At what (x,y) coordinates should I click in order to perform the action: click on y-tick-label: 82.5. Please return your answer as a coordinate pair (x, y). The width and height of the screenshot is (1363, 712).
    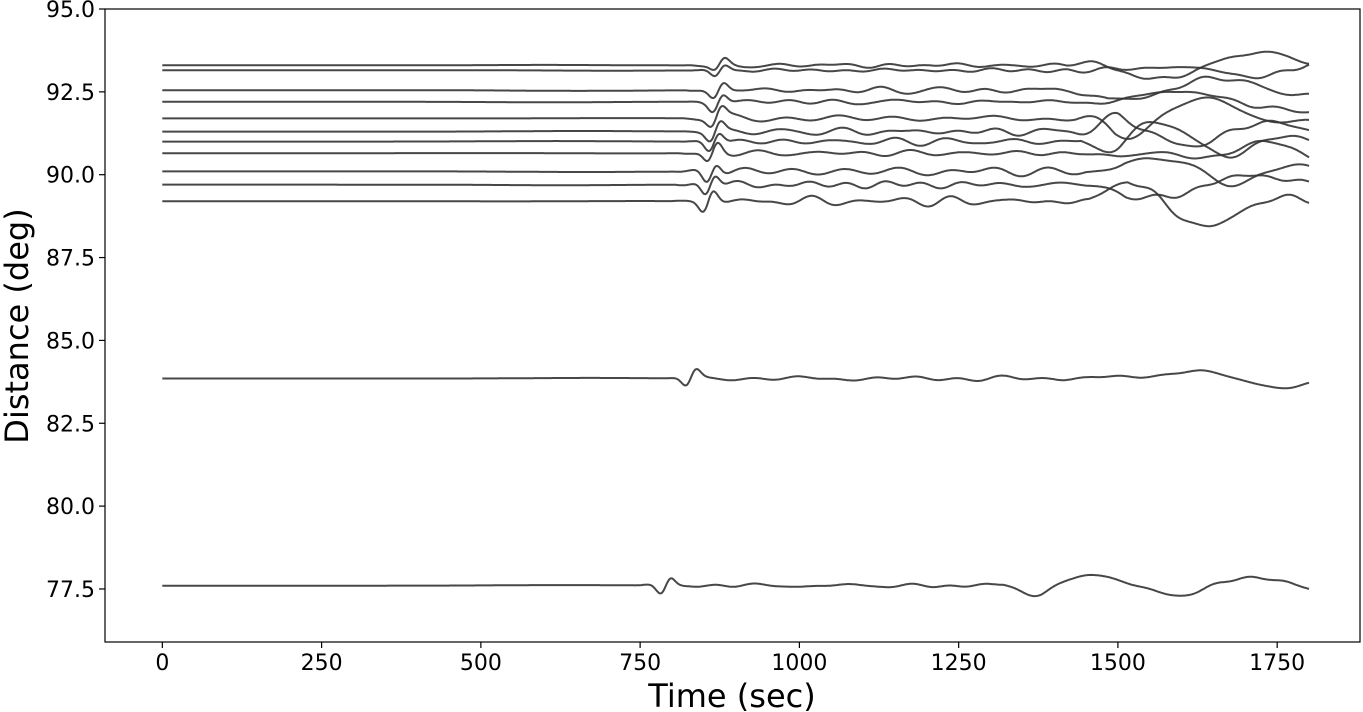
    Looking at the image, I should click on (70, 424).